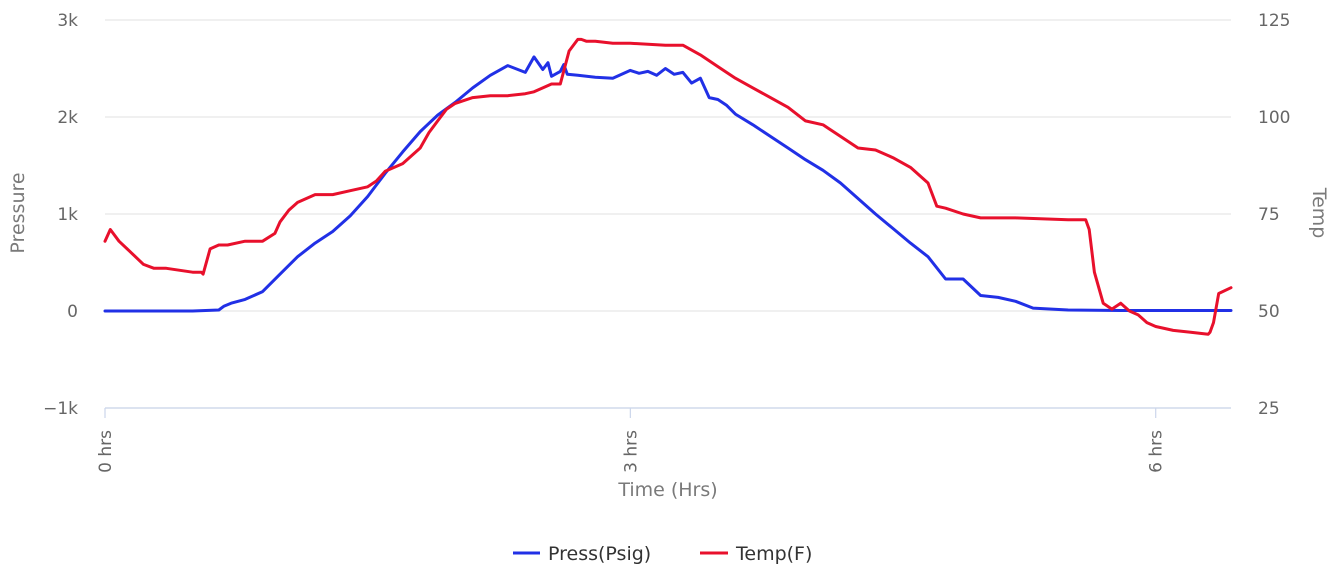 This screenshot has height=571, width=1341. I want to click on y-left-axis-title: Pressure, so click(18, 212).